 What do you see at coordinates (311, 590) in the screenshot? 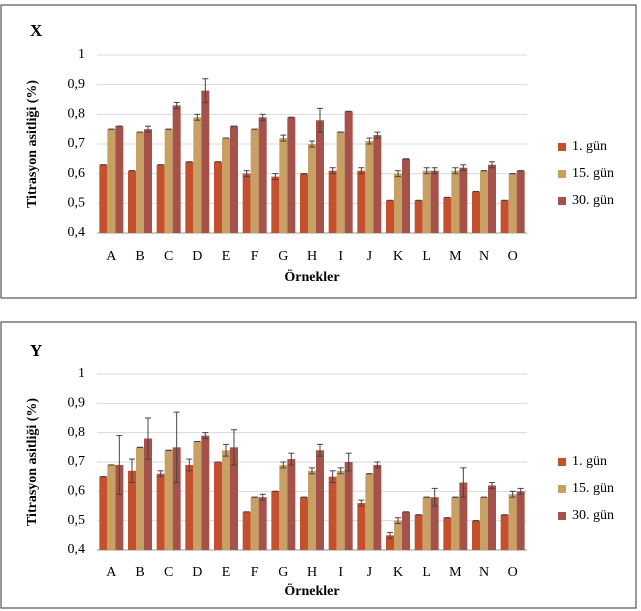
I see `x-axis-title: Örnekler` at bounding box center [311, 590].